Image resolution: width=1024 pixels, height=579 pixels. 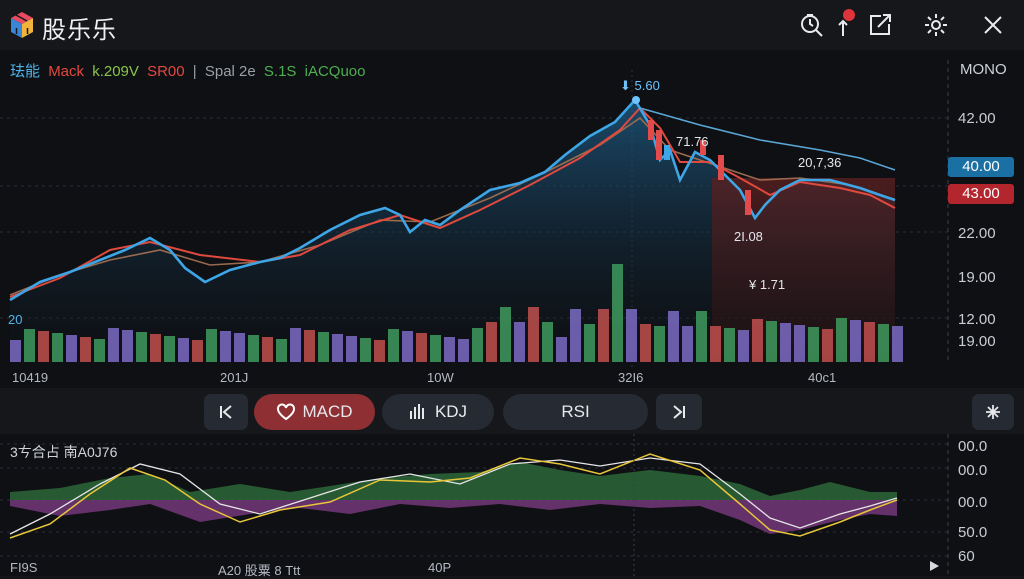 I want to click on volume-bars, so click(x=456, y=313).